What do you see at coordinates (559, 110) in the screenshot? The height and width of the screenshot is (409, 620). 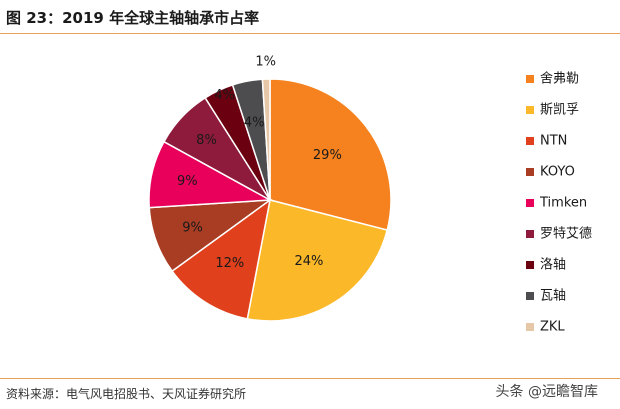 I see `legend-label-2: 斯凯孚` at bounding box center [559, 110].